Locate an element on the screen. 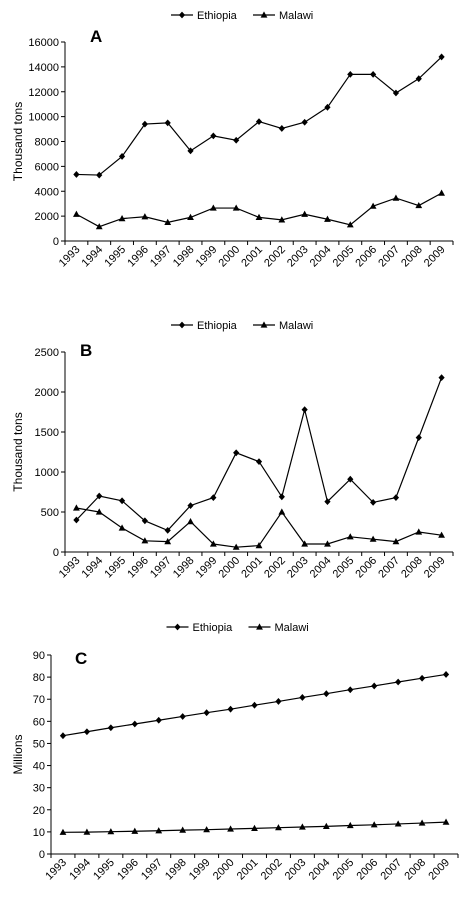 The width and height of the screenshot is (474, 897). y-tick-label: 8000 is located at coordinates (47, 143).